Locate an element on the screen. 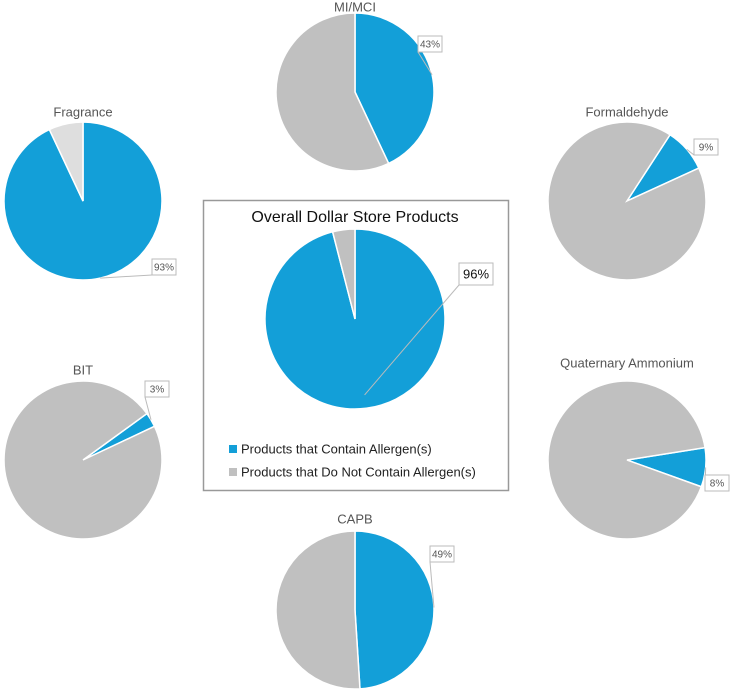  data-label: 49% is located at coordinates (442, 555).